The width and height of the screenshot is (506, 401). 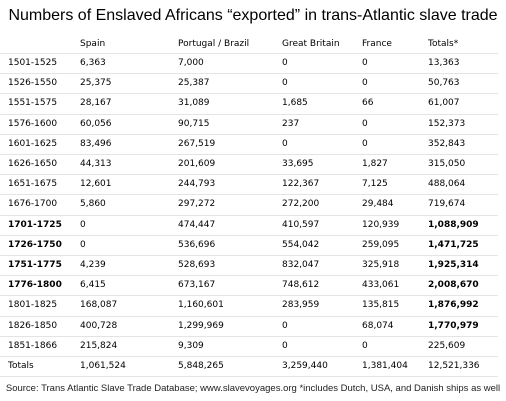 I want to click on table-cell: 28,167, so click(x=96, y=103).